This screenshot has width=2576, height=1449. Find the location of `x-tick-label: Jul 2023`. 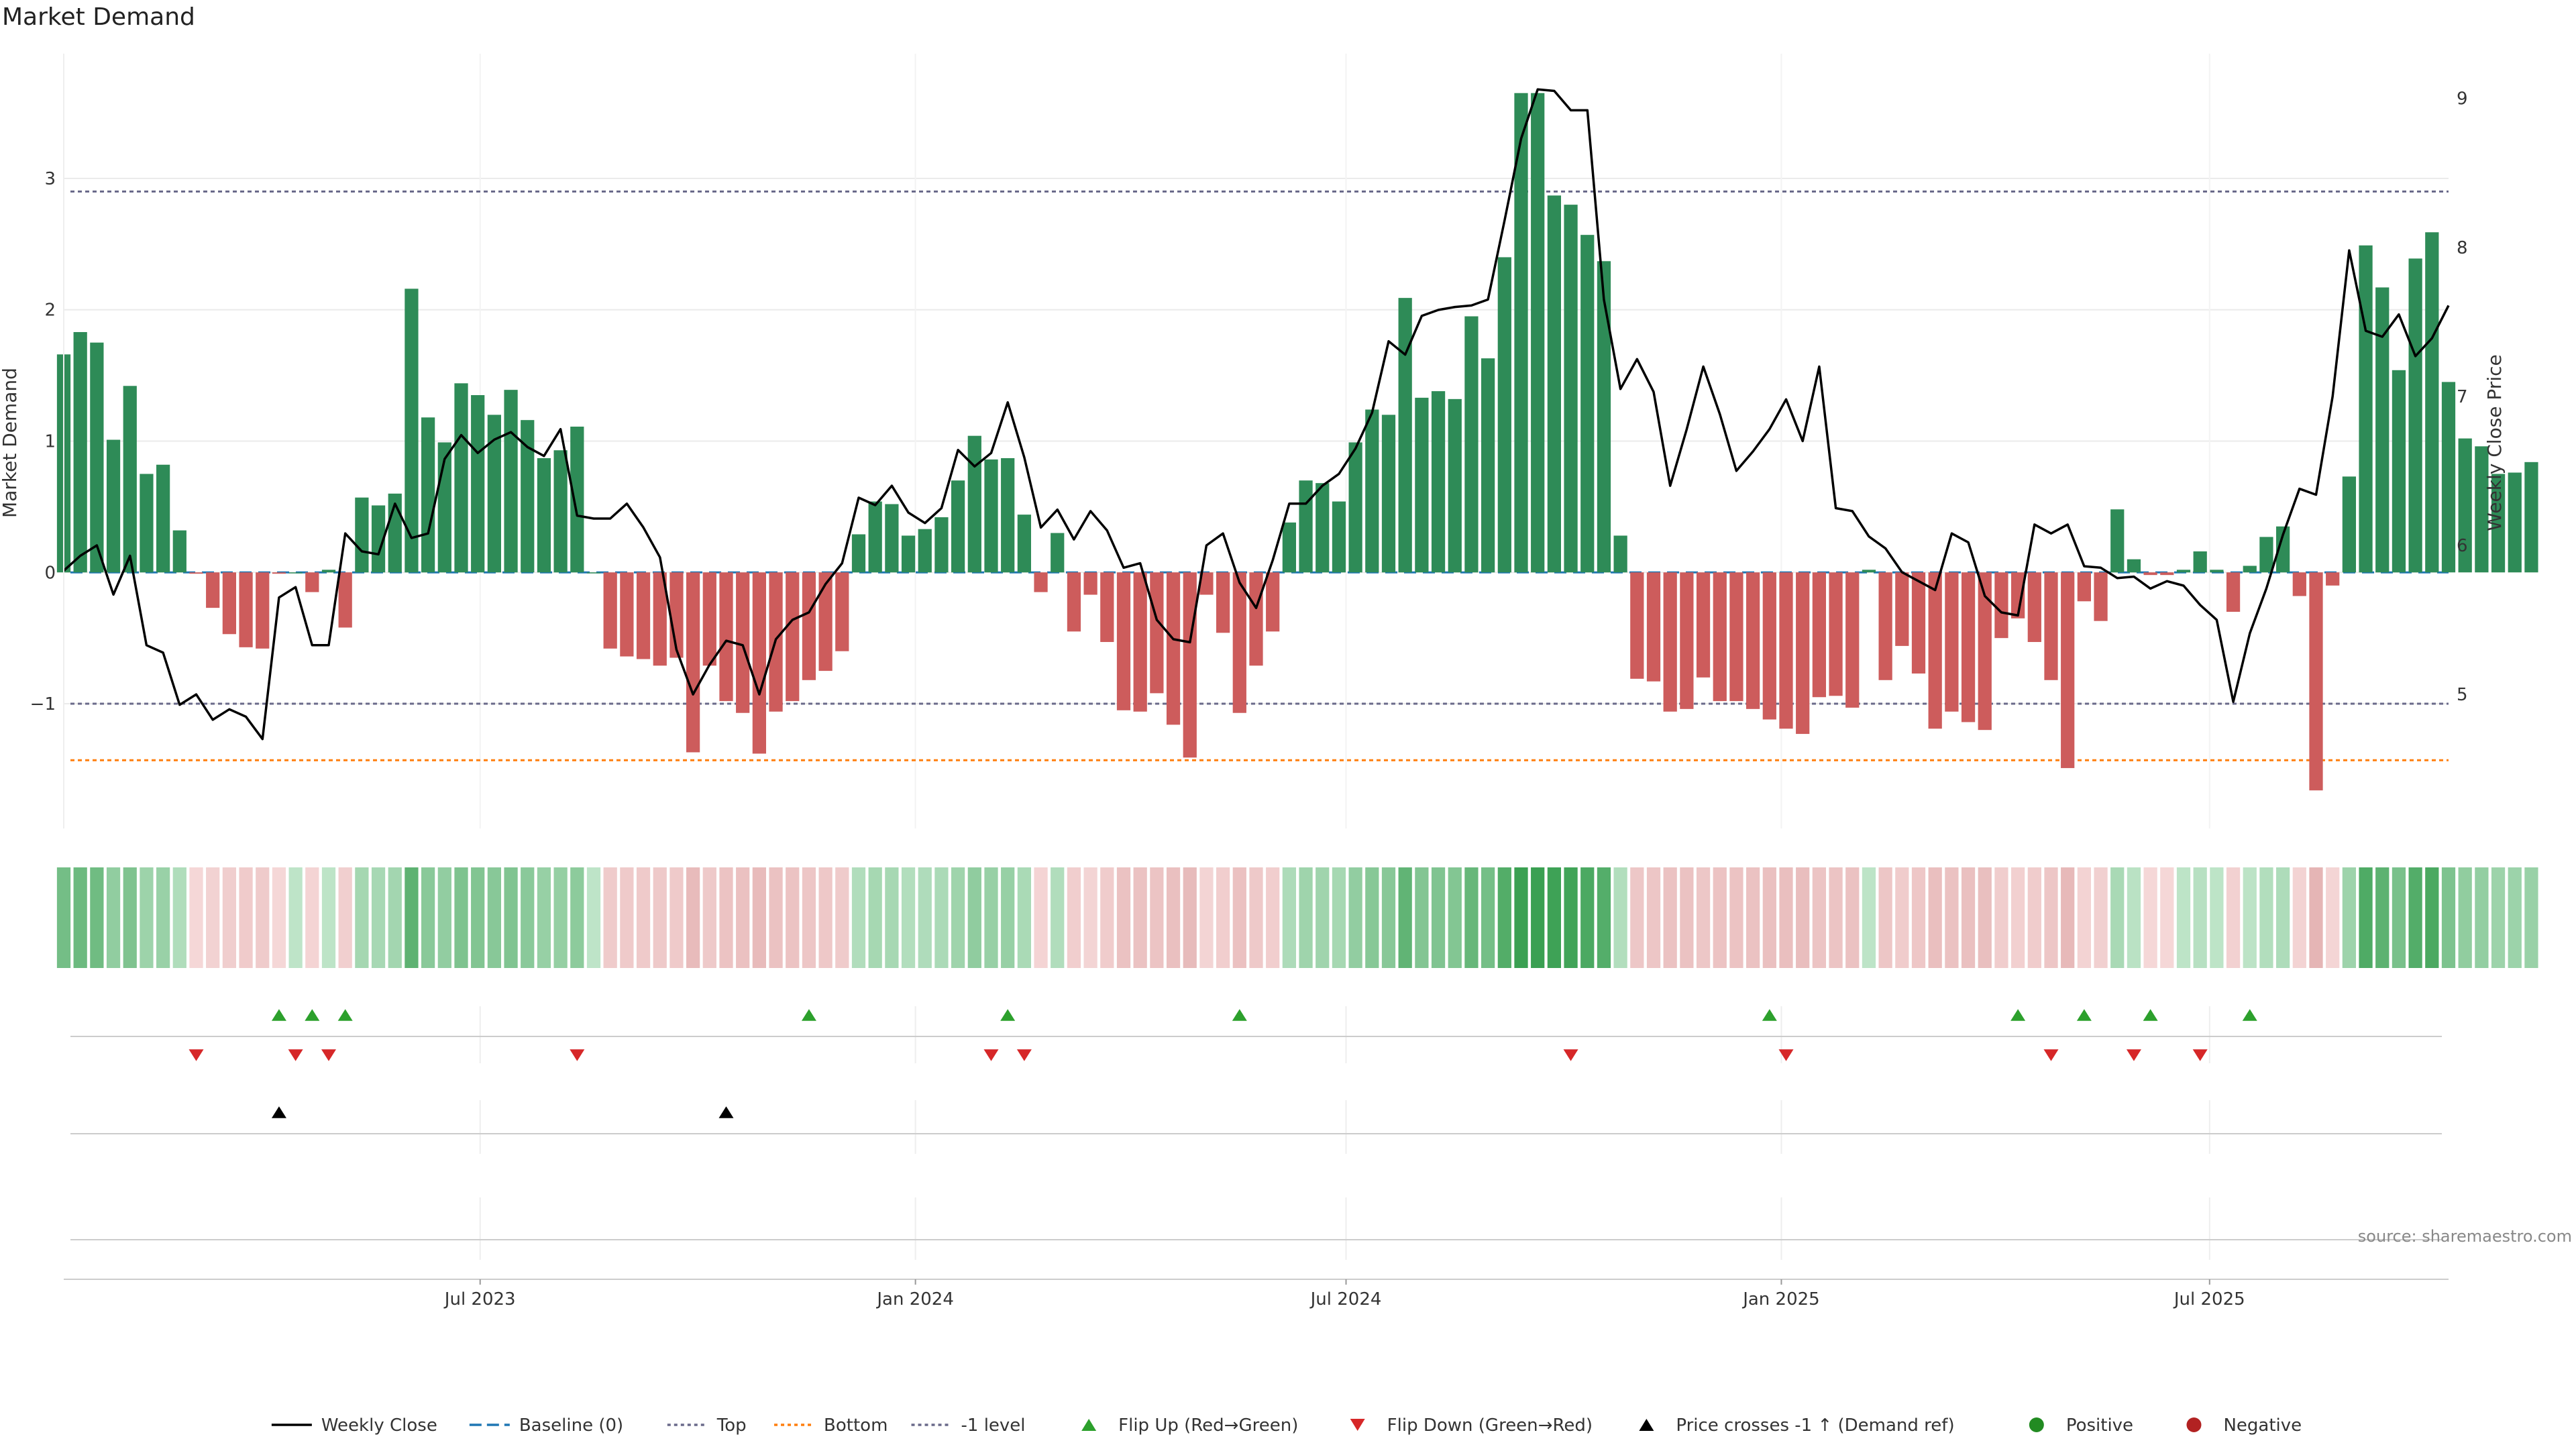

x-tick-label: Jul 2023 is located at coordinates (479, 1299).